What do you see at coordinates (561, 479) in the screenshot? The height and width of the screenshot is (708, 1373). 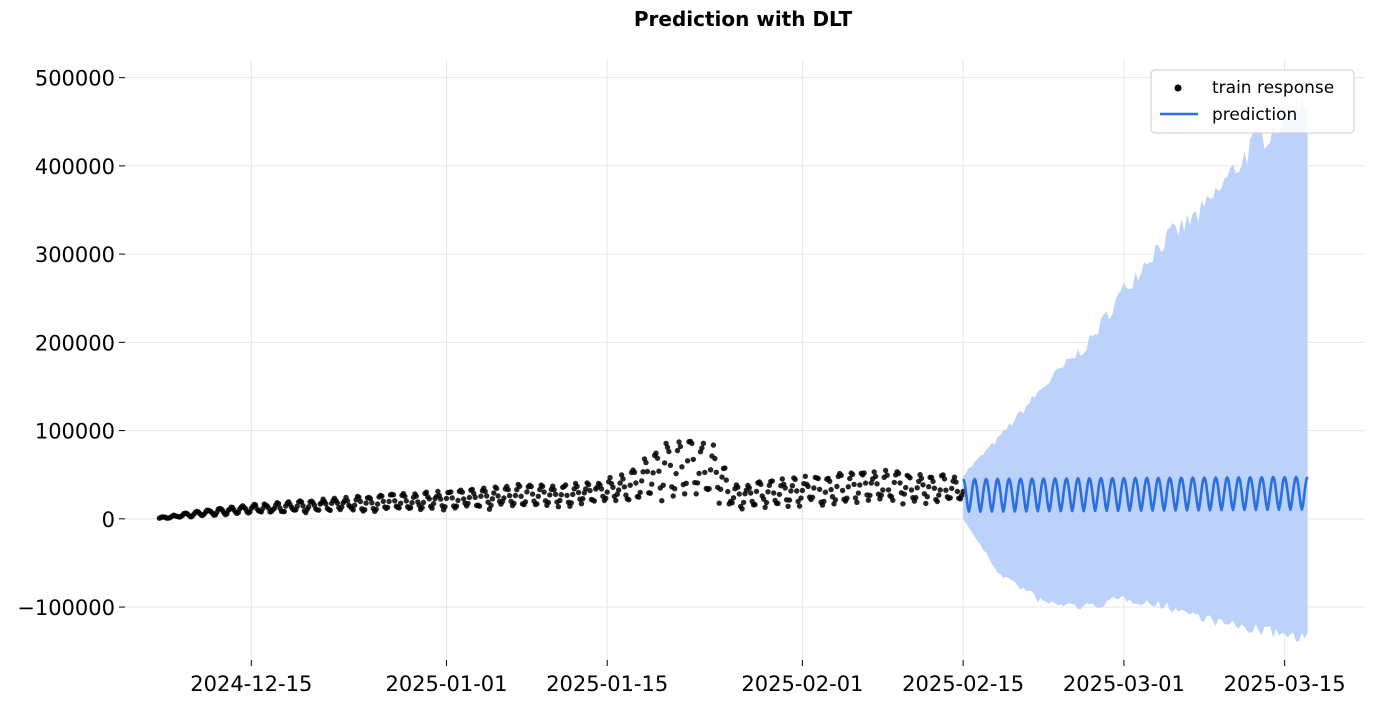 I see `train-points` at bounding box center [561, 479].